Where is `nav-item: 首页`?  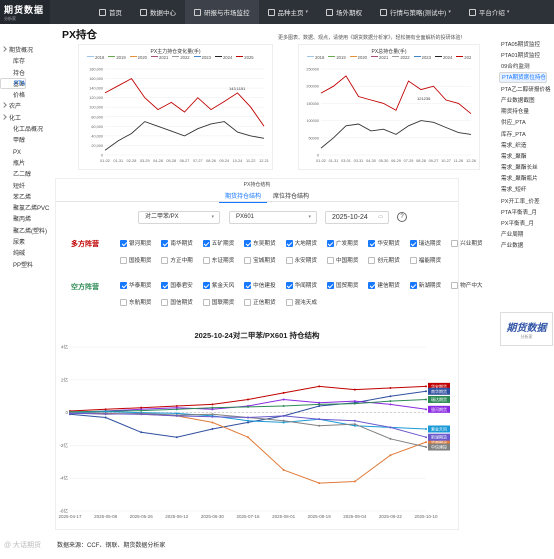 nav-item: 首页 is located at coordinates (110, 12).